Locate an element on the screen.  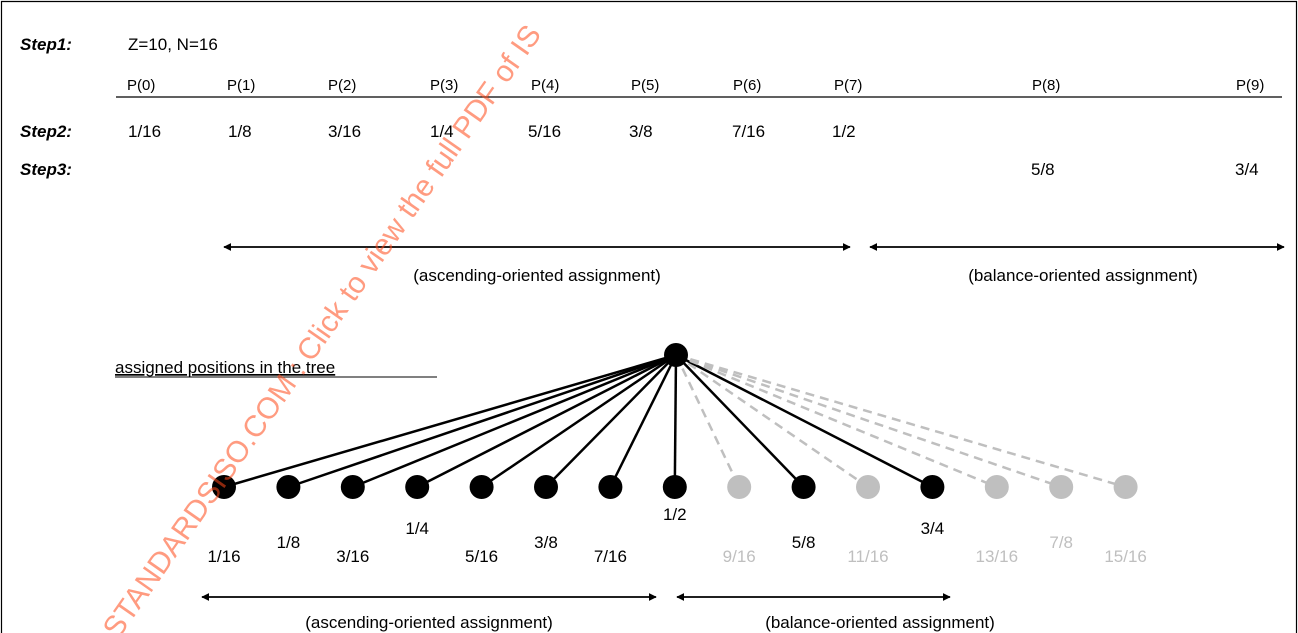
header-p7: P(7) is located at coordinates (848, 85).